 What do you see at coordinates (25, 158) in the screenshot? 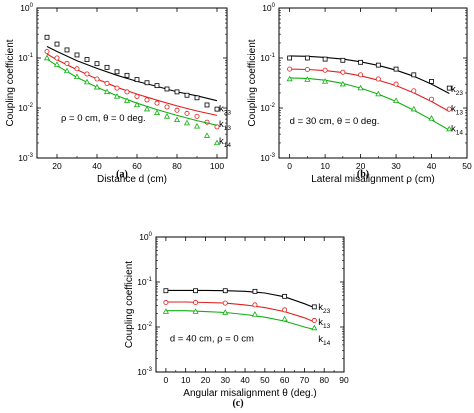
I see `y-tick-label: 10⁻³` at bounding box center [25, 158].